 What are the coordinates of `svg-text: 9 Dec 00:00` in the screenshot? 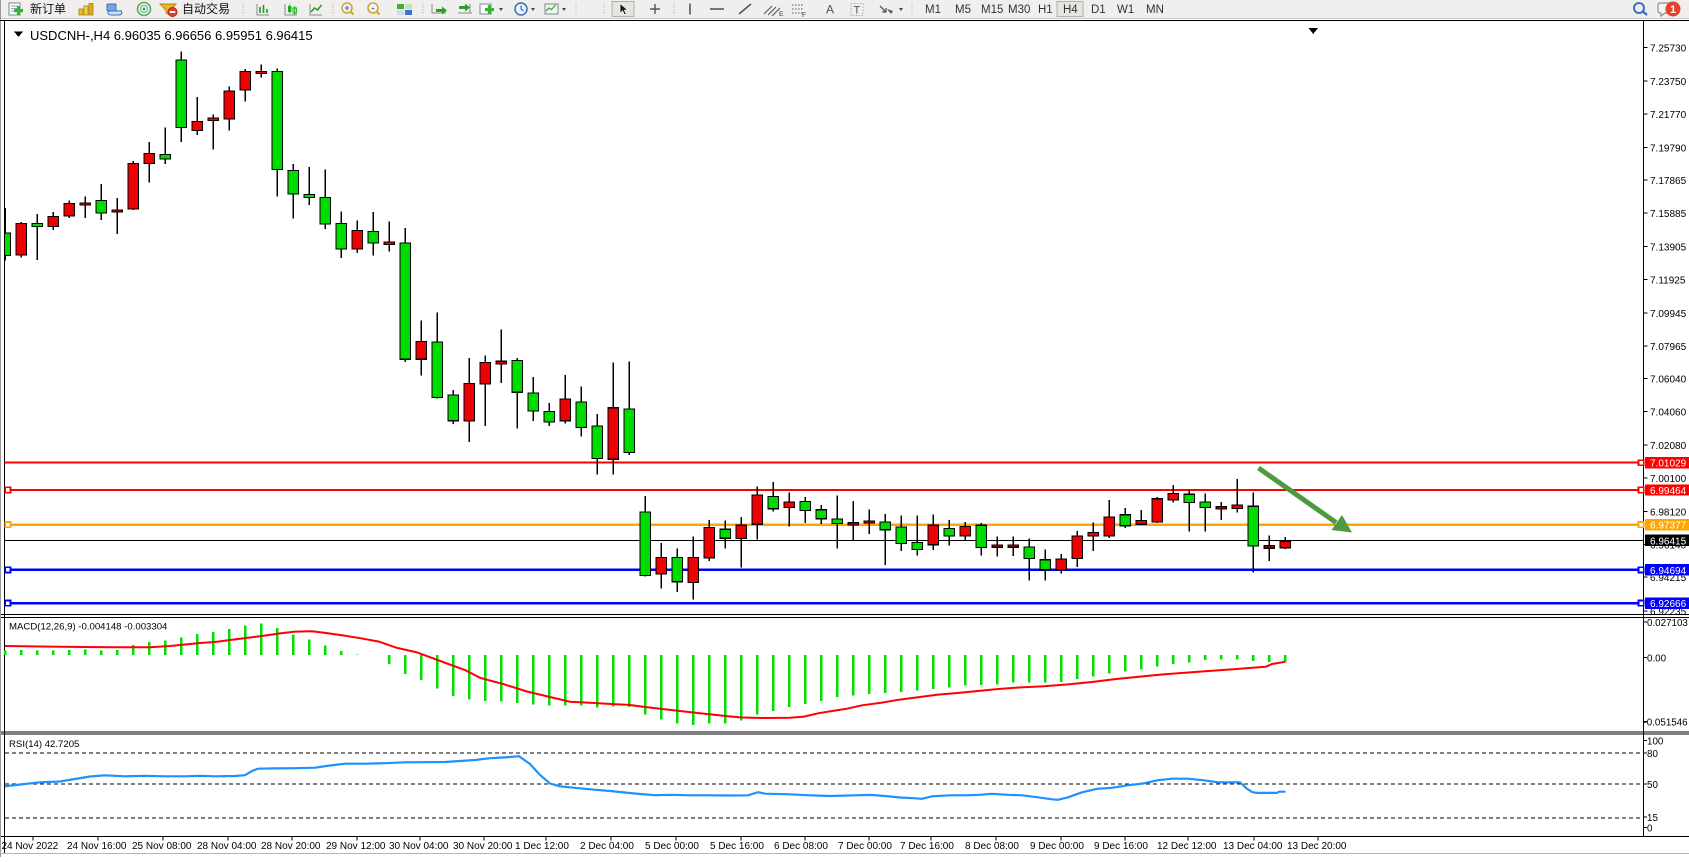 It's located at (1057, 846).